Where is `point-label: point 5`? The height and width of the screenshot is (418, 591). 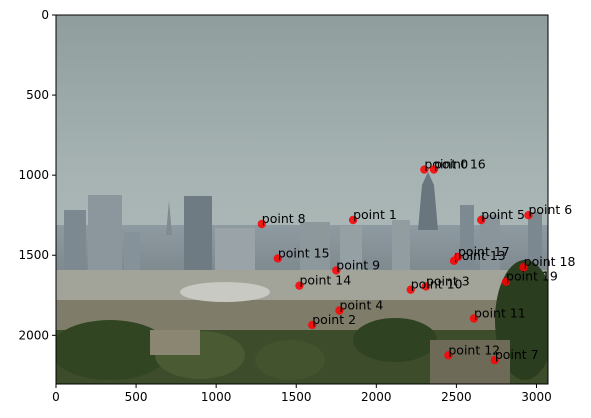 point-label: point 5 is located at coordinates (503, 214).